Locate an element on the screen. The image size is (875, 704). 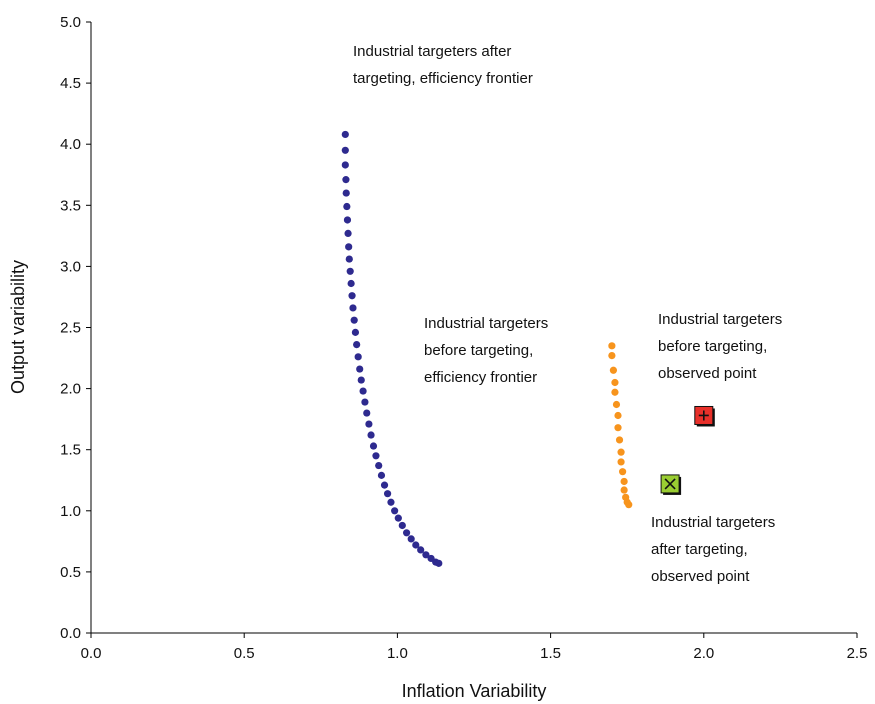
y-tick-label: 2.0 is located at coordinates (70, 389).